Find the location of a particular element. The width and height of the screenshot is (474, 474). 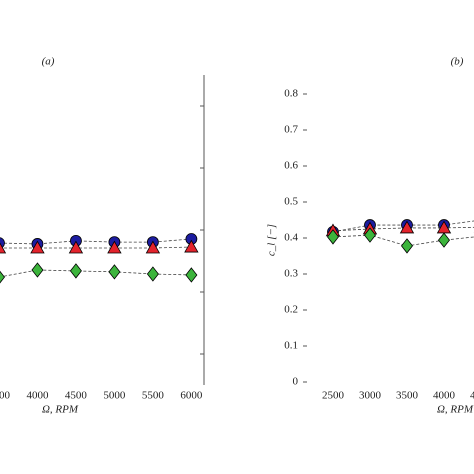

x-tick-label: 6000 is located at coordinates (191, 396).